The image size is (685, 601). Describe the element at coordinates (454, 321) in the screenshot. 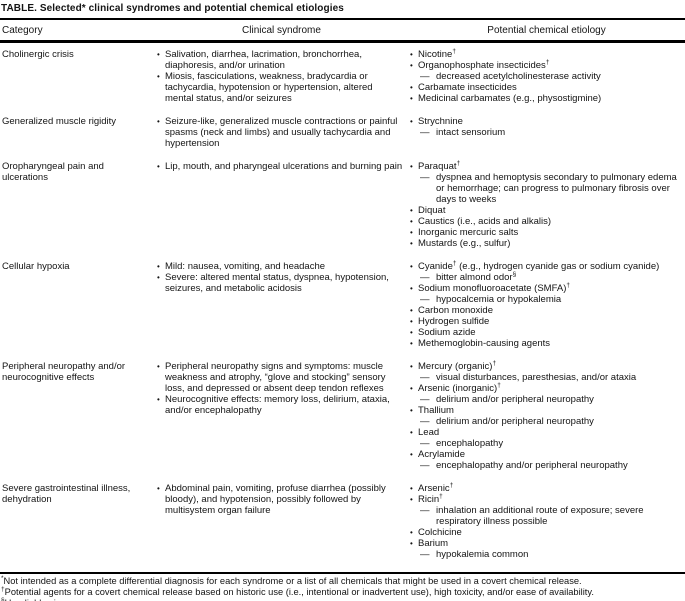

I see `item-main-text: Hydrogen sulfide` at that location.